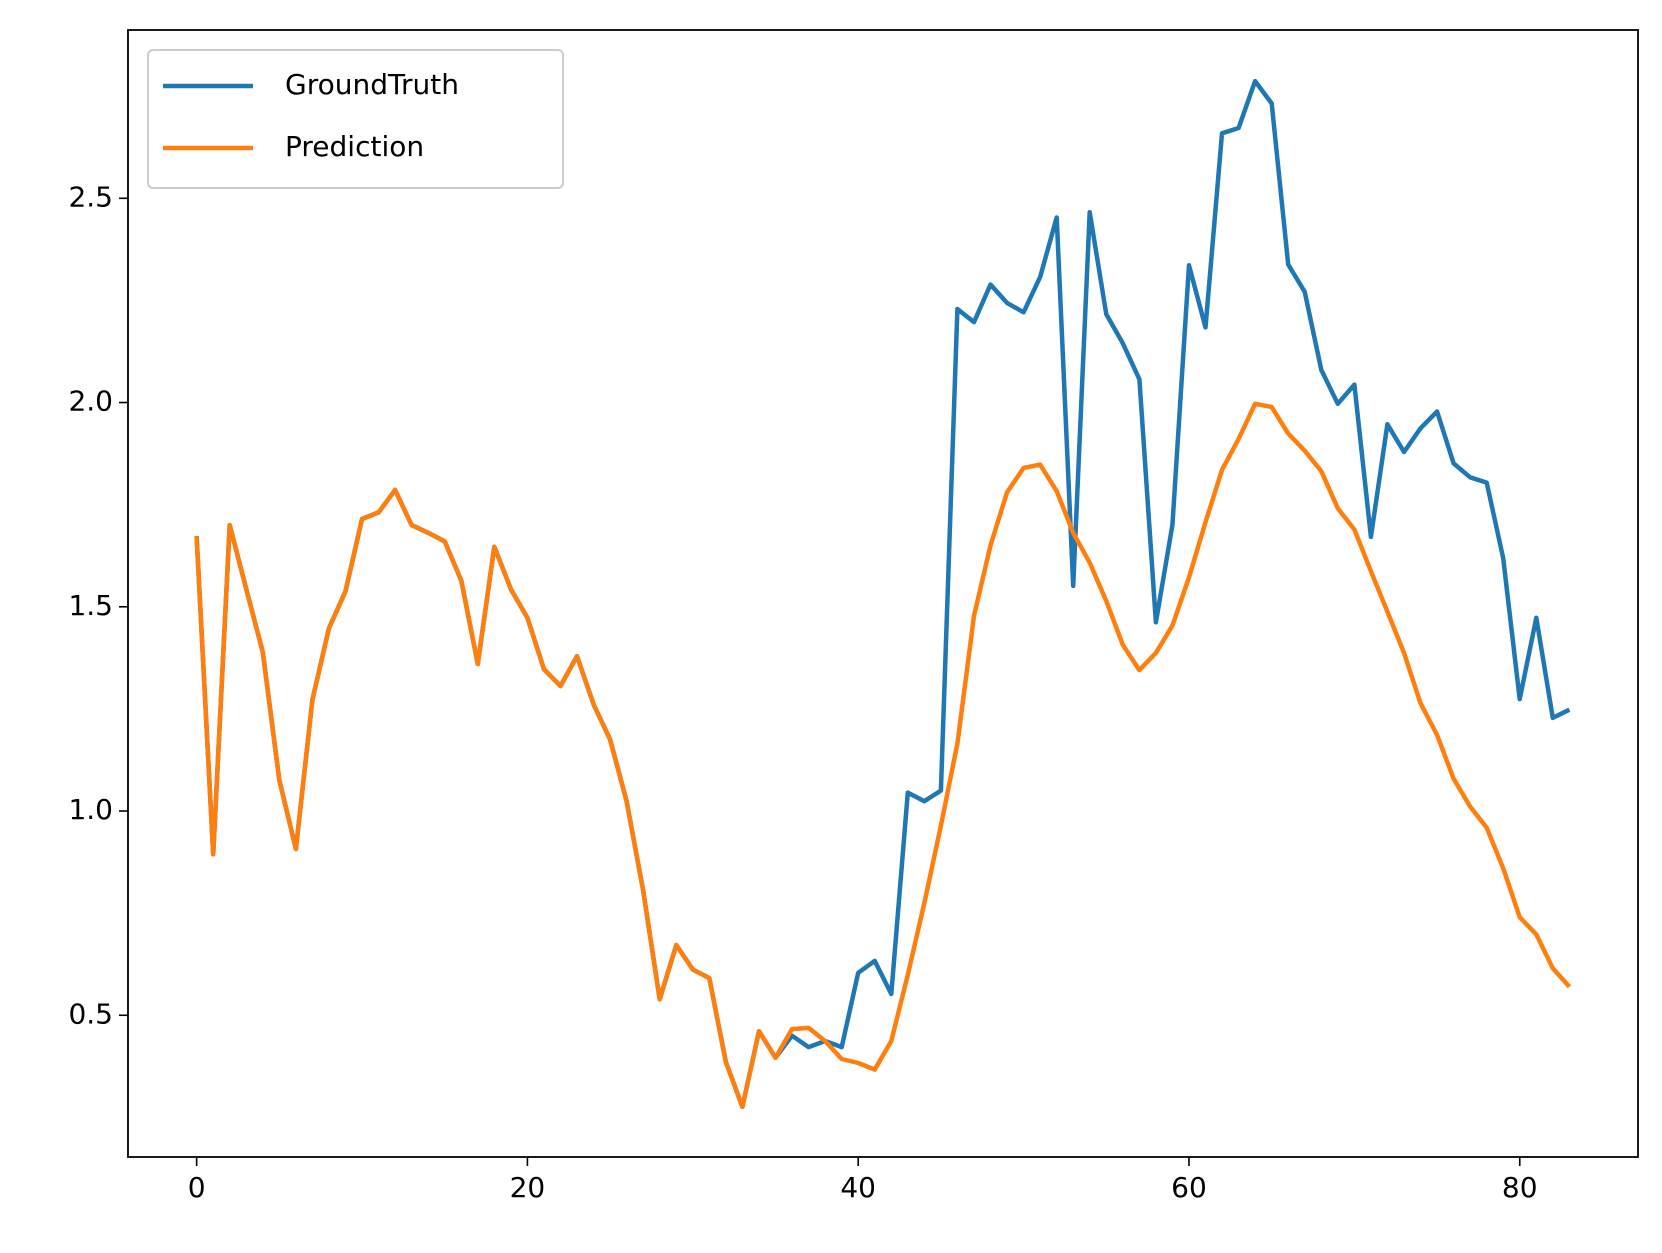 Image resolution: width=1662 pixels, height=1253 pixels. What do you see at coordinates (1189, 1187) in the screenshot?
I see `x-tick-label: 60` at bounding box center [1189, 1187].